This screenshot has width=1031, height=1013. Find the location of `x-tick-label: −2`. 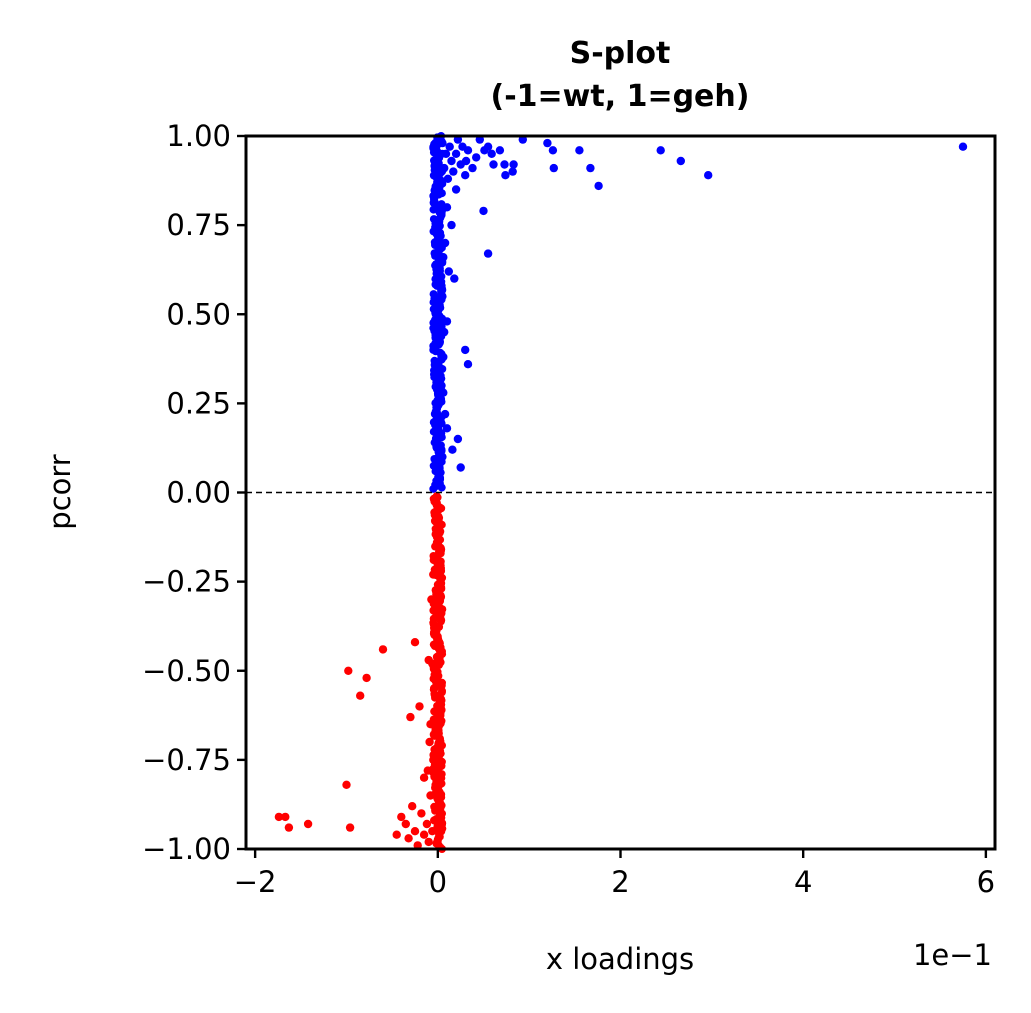

x-tick-label: −2 is located at coordinates (255, 882).